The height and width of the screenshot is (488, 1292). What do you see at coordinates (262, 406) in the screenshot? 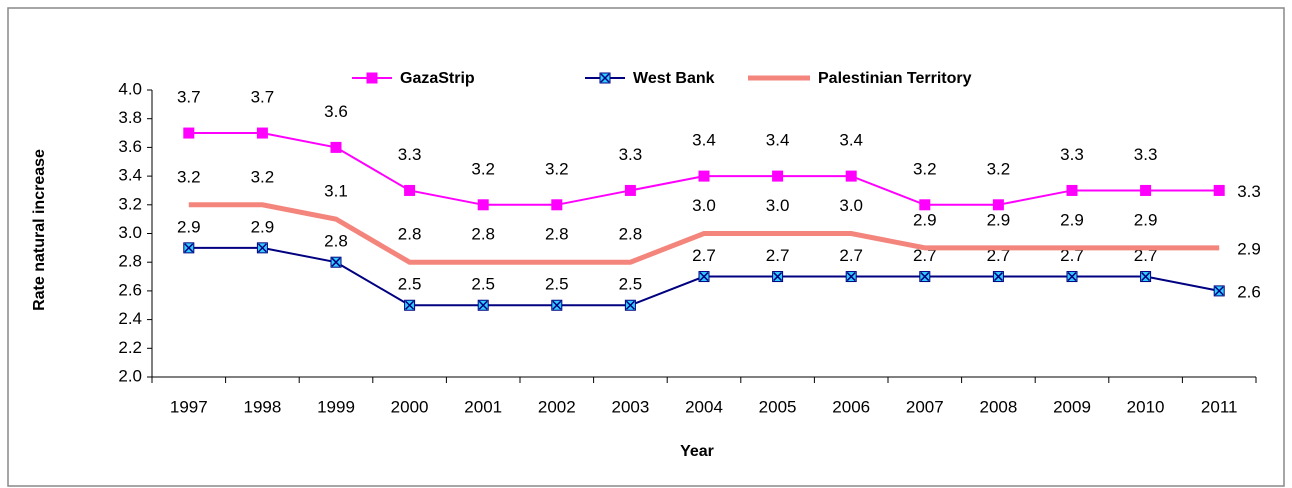
I see `x-tick-label: 1998` at bounding box center [262, 406].